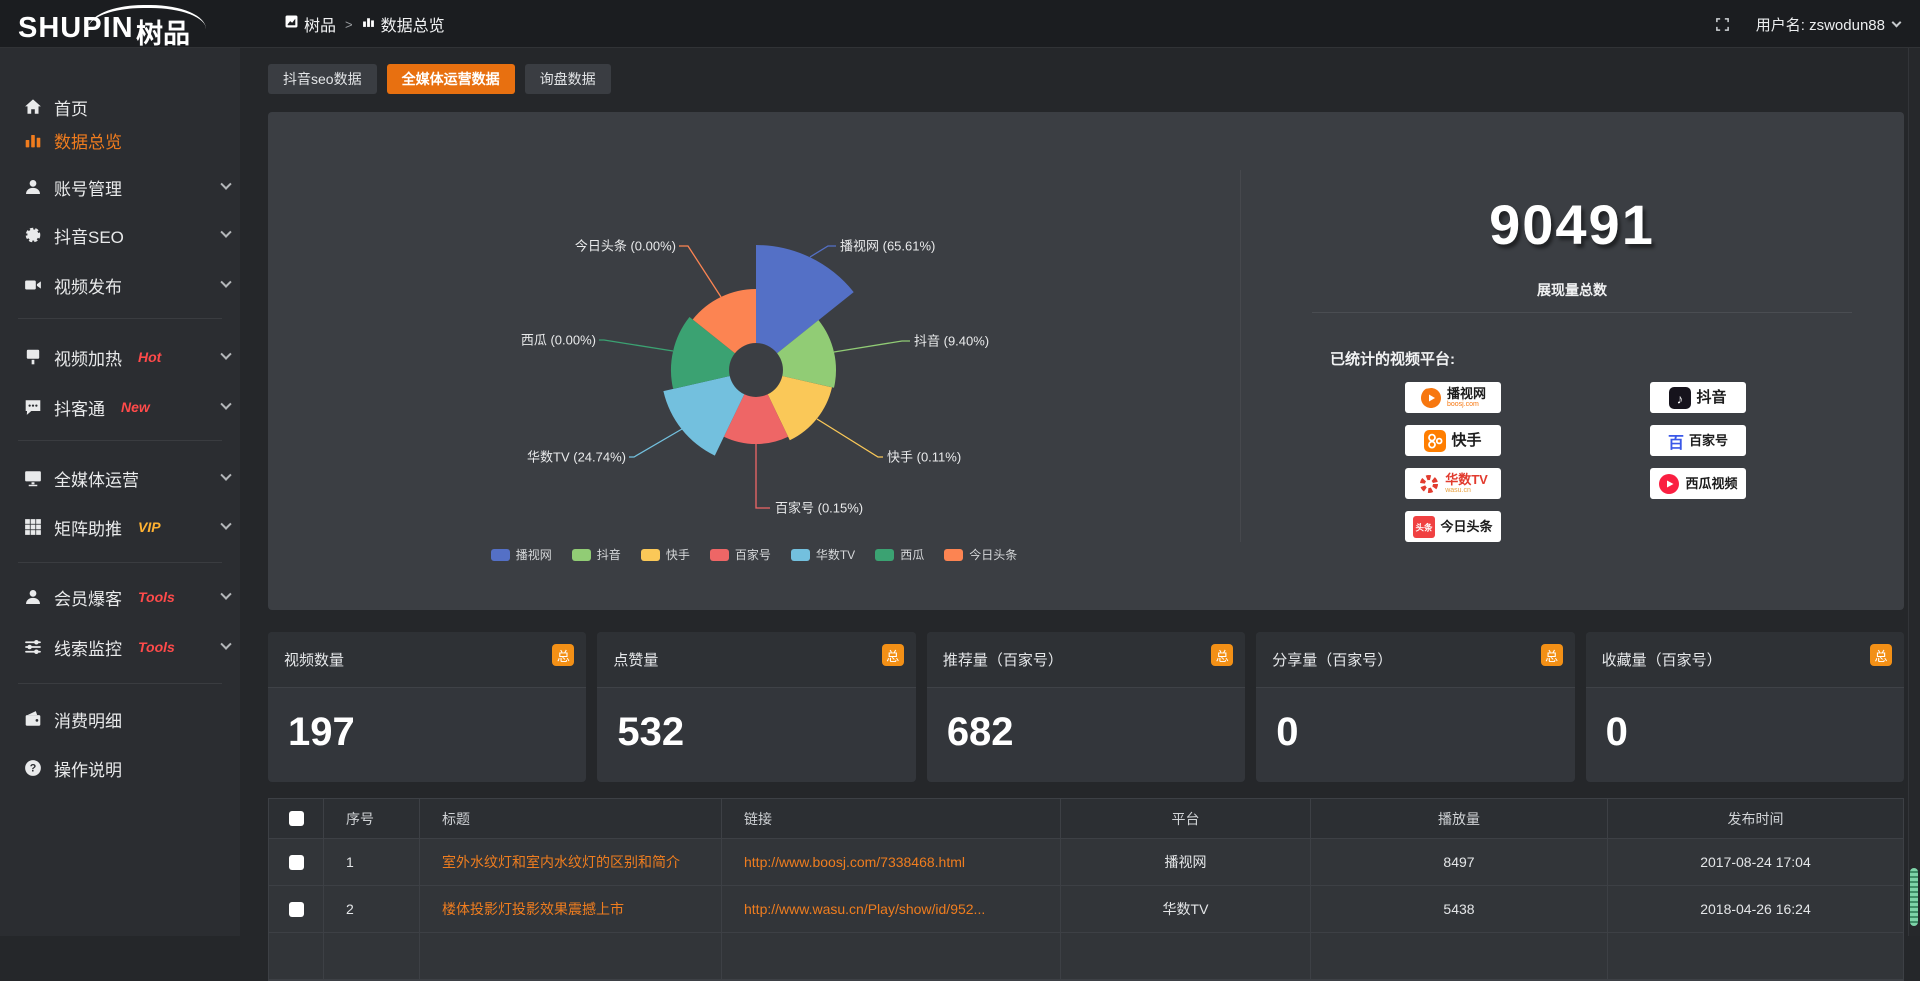 The width and height of the screenshot is (1920, 981). Describe the element at coordinates (1466, 440) in the screenshot. I see `platform-name: 快手` at that location.